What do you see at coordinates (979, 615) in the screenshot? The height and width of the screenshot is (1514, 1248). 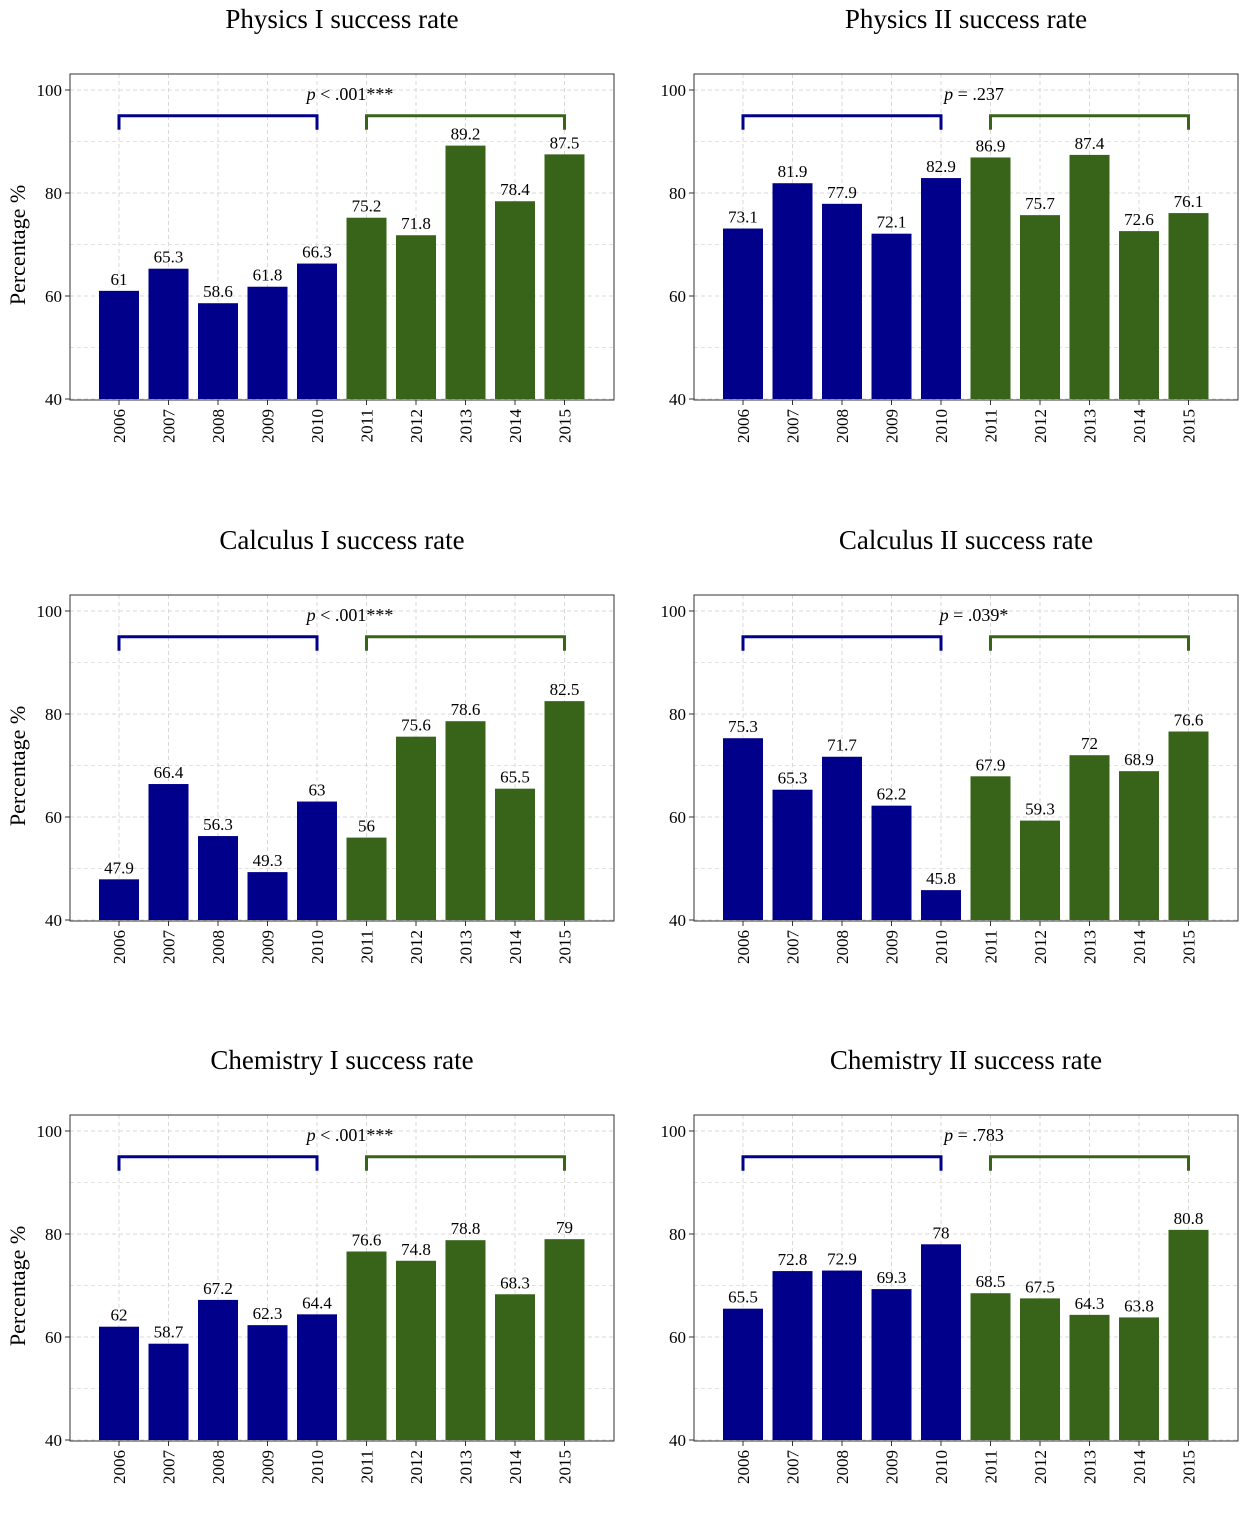 I see `p-value: = .039*` at bounding box center [979, 615].